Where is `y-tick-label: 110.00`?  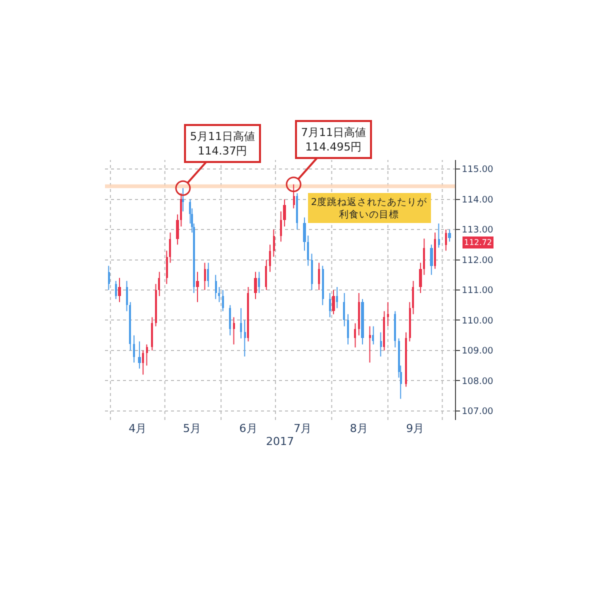 y-tick-label: 110.00 is located at coordinates (478, 321).